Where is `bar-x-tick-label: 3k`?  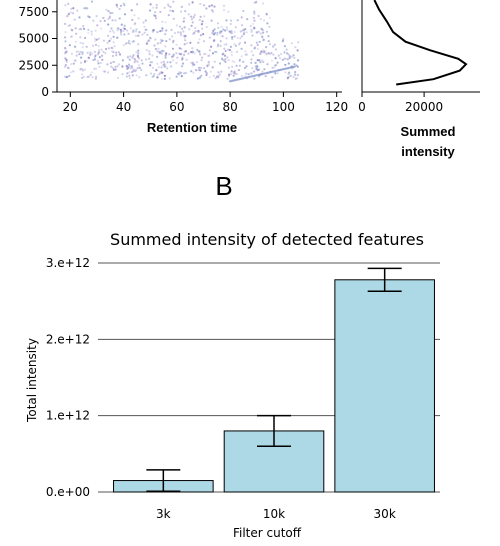
bar-x-tick-label: 3k is located at coordinates (163, 514).